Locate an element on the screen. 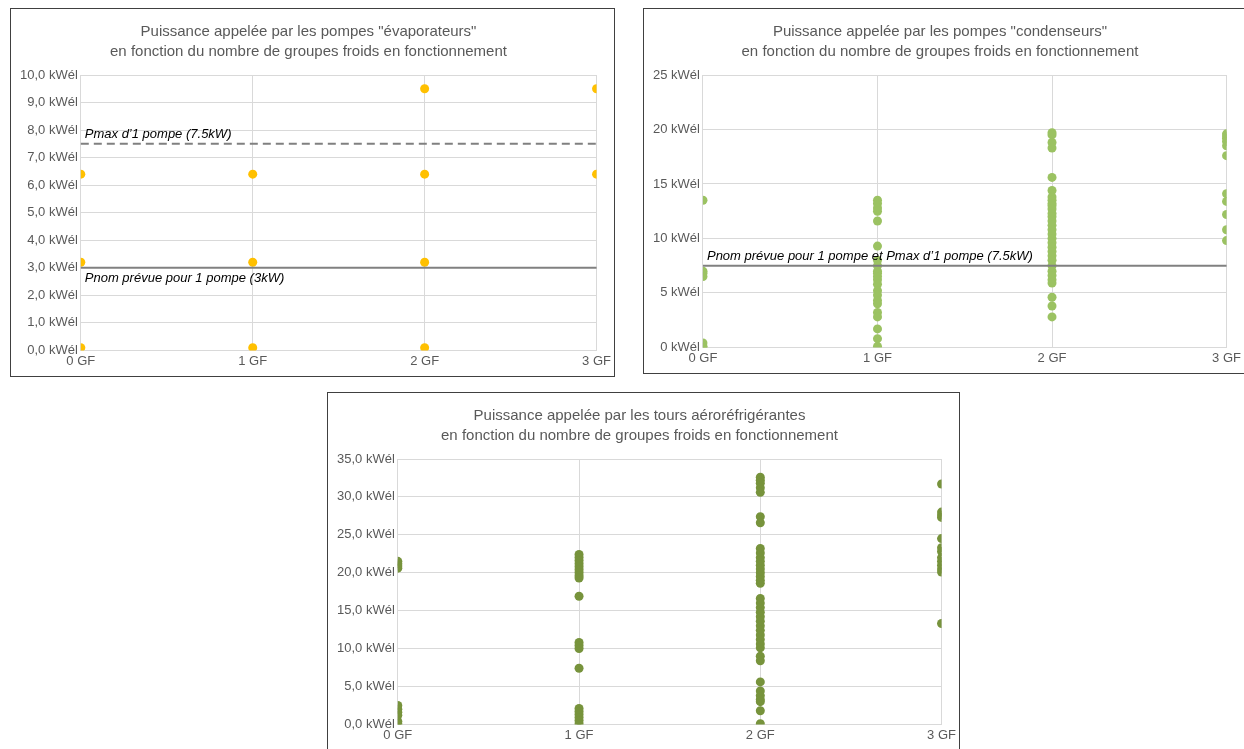 Image resolution: width=1244 pixels, height=749 pixels. y-tick-label: 6,0 kWél is located at coordinates (52, 184).